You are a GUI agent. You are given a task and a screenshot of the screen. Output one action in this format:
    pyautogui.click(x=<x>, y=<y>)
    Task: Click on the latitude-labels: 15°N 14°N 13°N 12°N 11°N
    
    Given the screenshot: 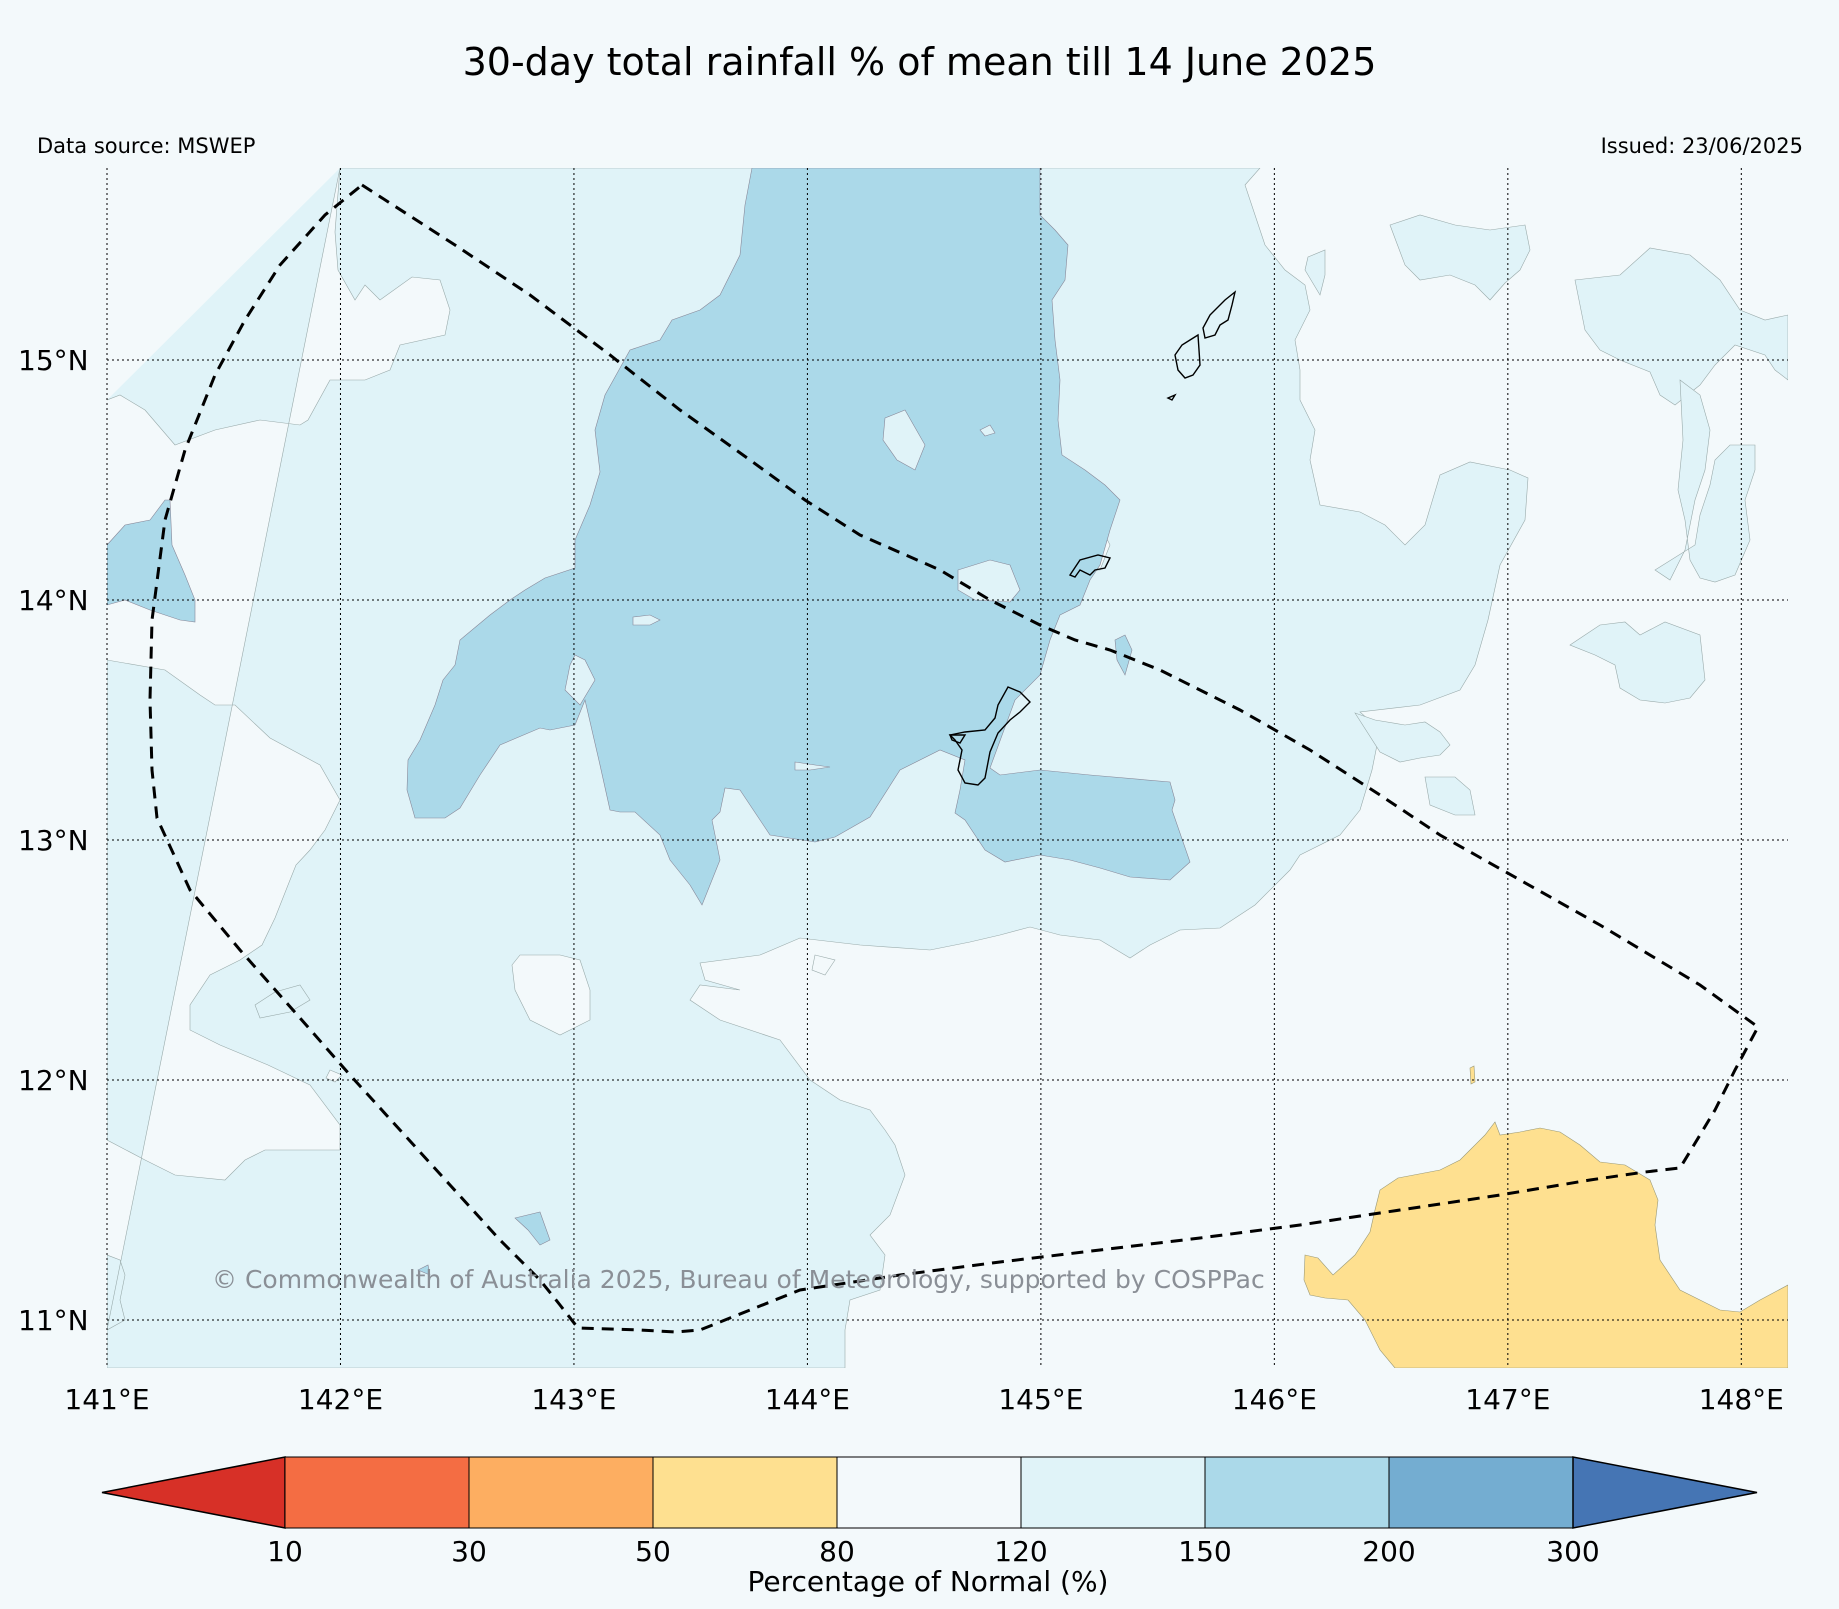 What is the action you would take?
    pyautogui.click(x=53, y=840)
    